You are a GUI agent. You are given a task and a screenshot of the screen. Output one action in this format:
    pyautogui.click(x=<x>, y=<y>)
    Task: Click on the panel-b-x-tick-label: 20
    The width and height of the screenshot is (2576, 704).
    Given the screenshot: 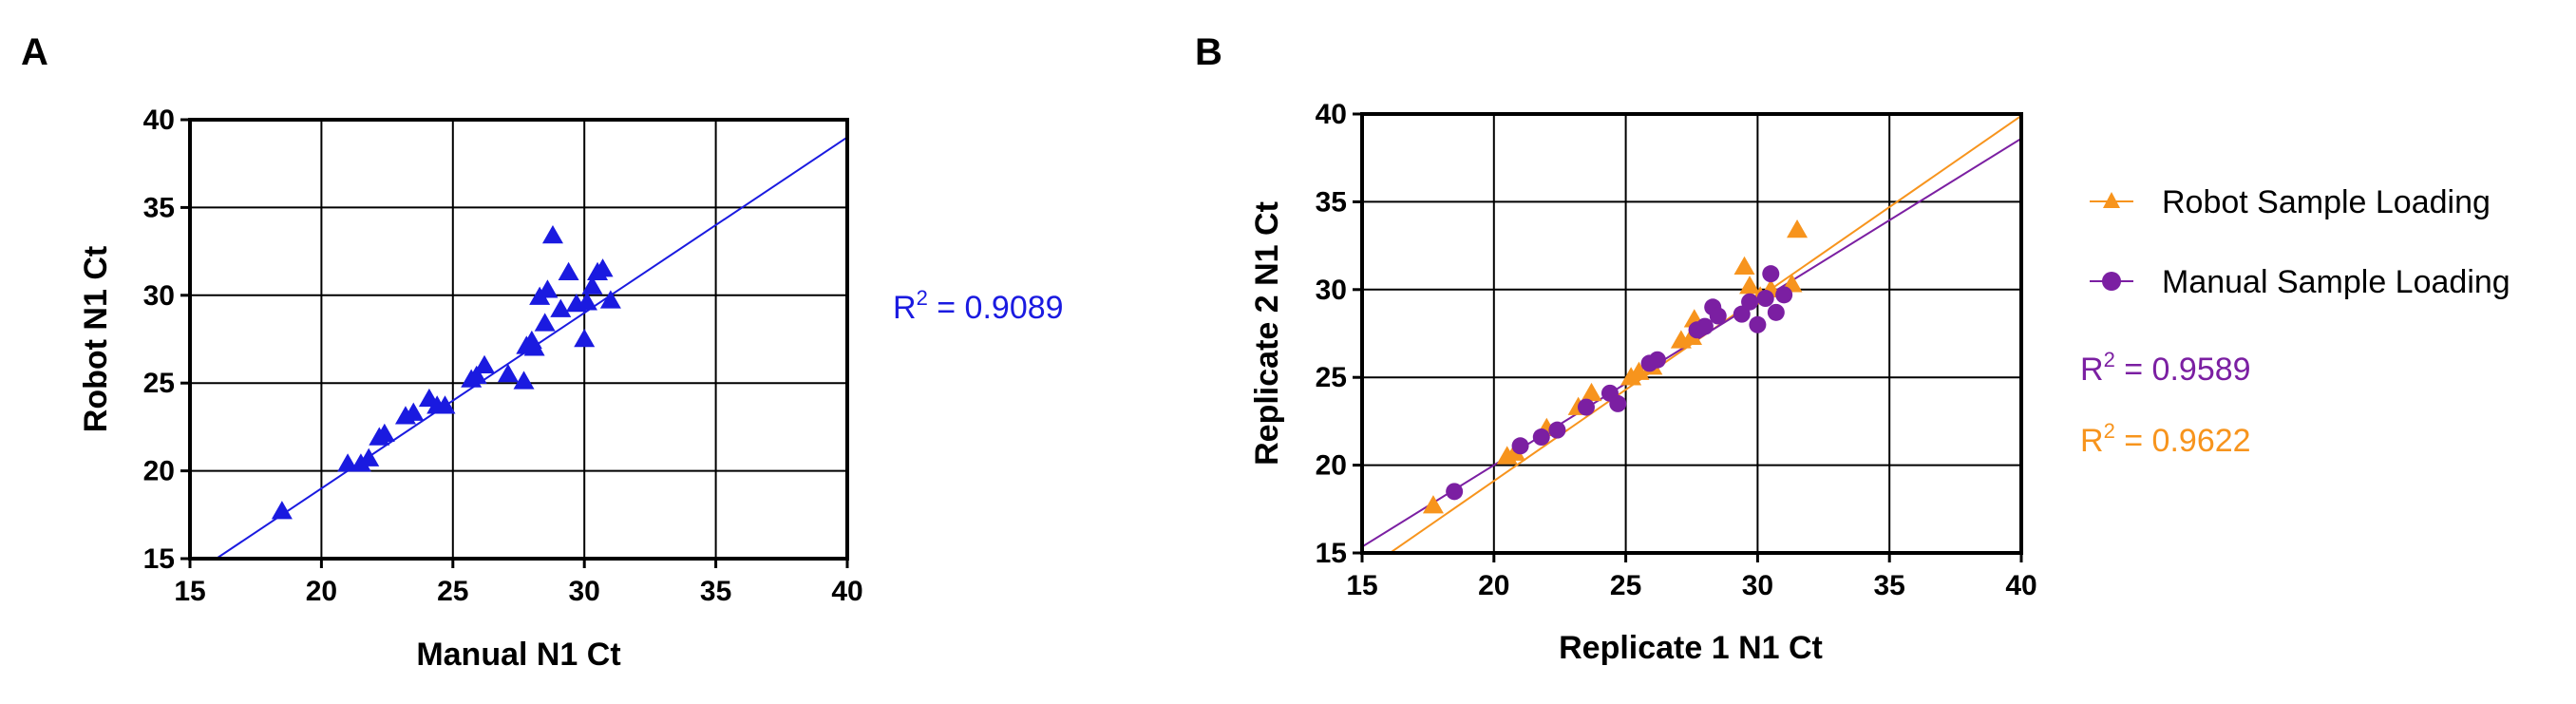 What is the action you would take?
    pyautogui.click(x=1493, y=585)
    